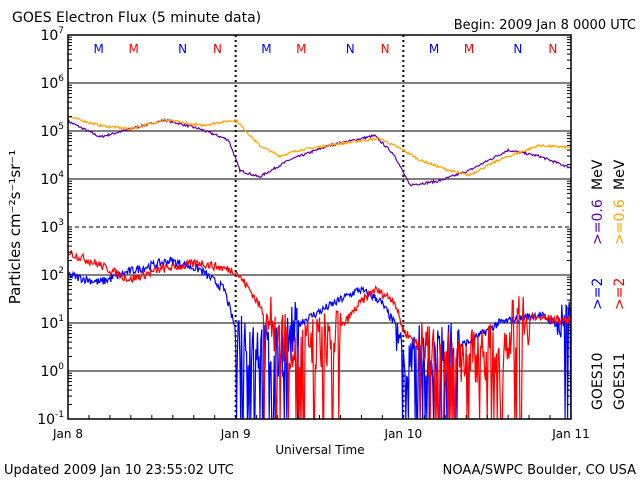 This screenshot has height=480, width=640. Describe the element at coordinates (52, 131) in the screenshot. I see `y-tick-label: 10⁵` at that location.